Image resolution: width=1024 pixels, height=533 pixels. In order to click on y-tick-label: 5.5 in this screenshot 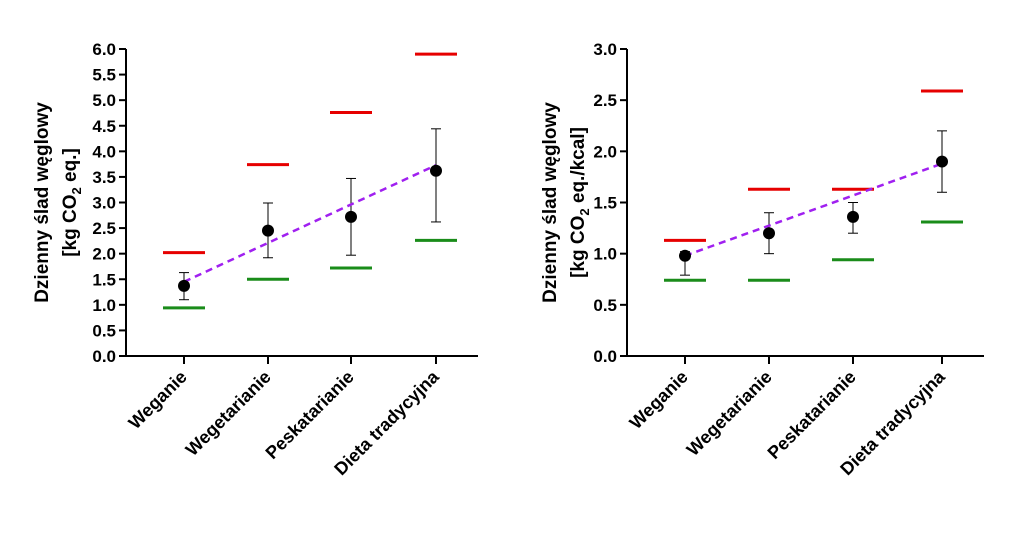, I will do `click(104, 75)`.